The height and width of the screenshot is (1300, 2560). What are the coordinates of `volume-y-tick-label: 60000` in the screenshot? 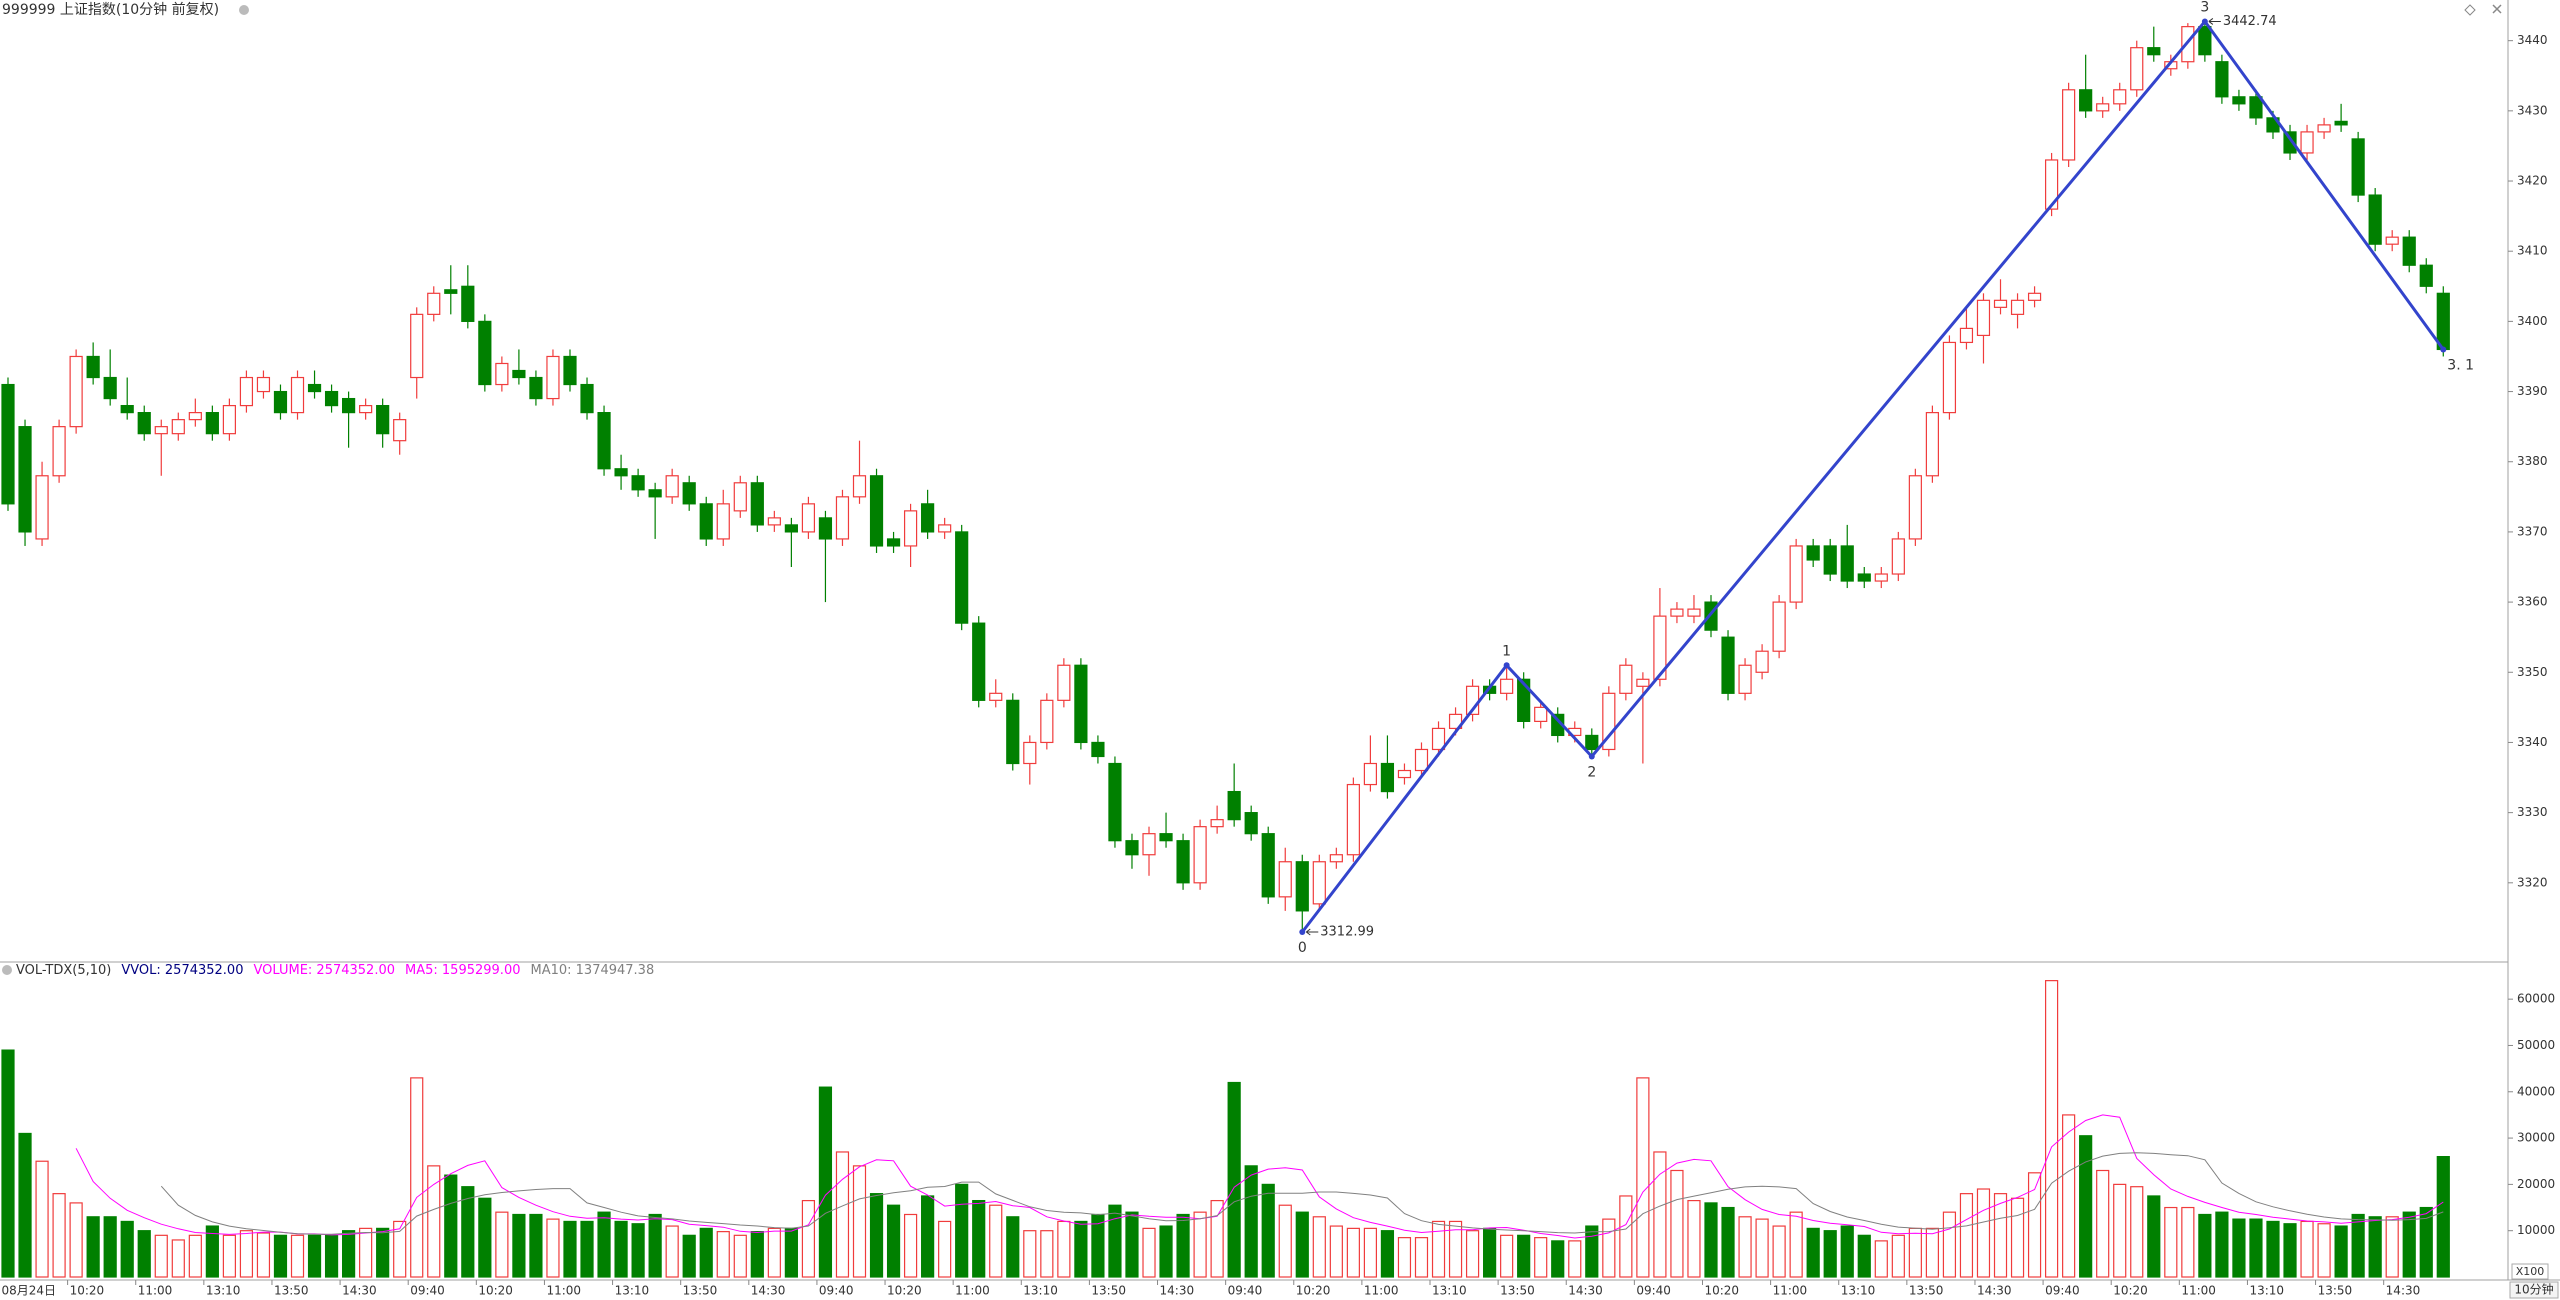 It's located at (2536, 999).